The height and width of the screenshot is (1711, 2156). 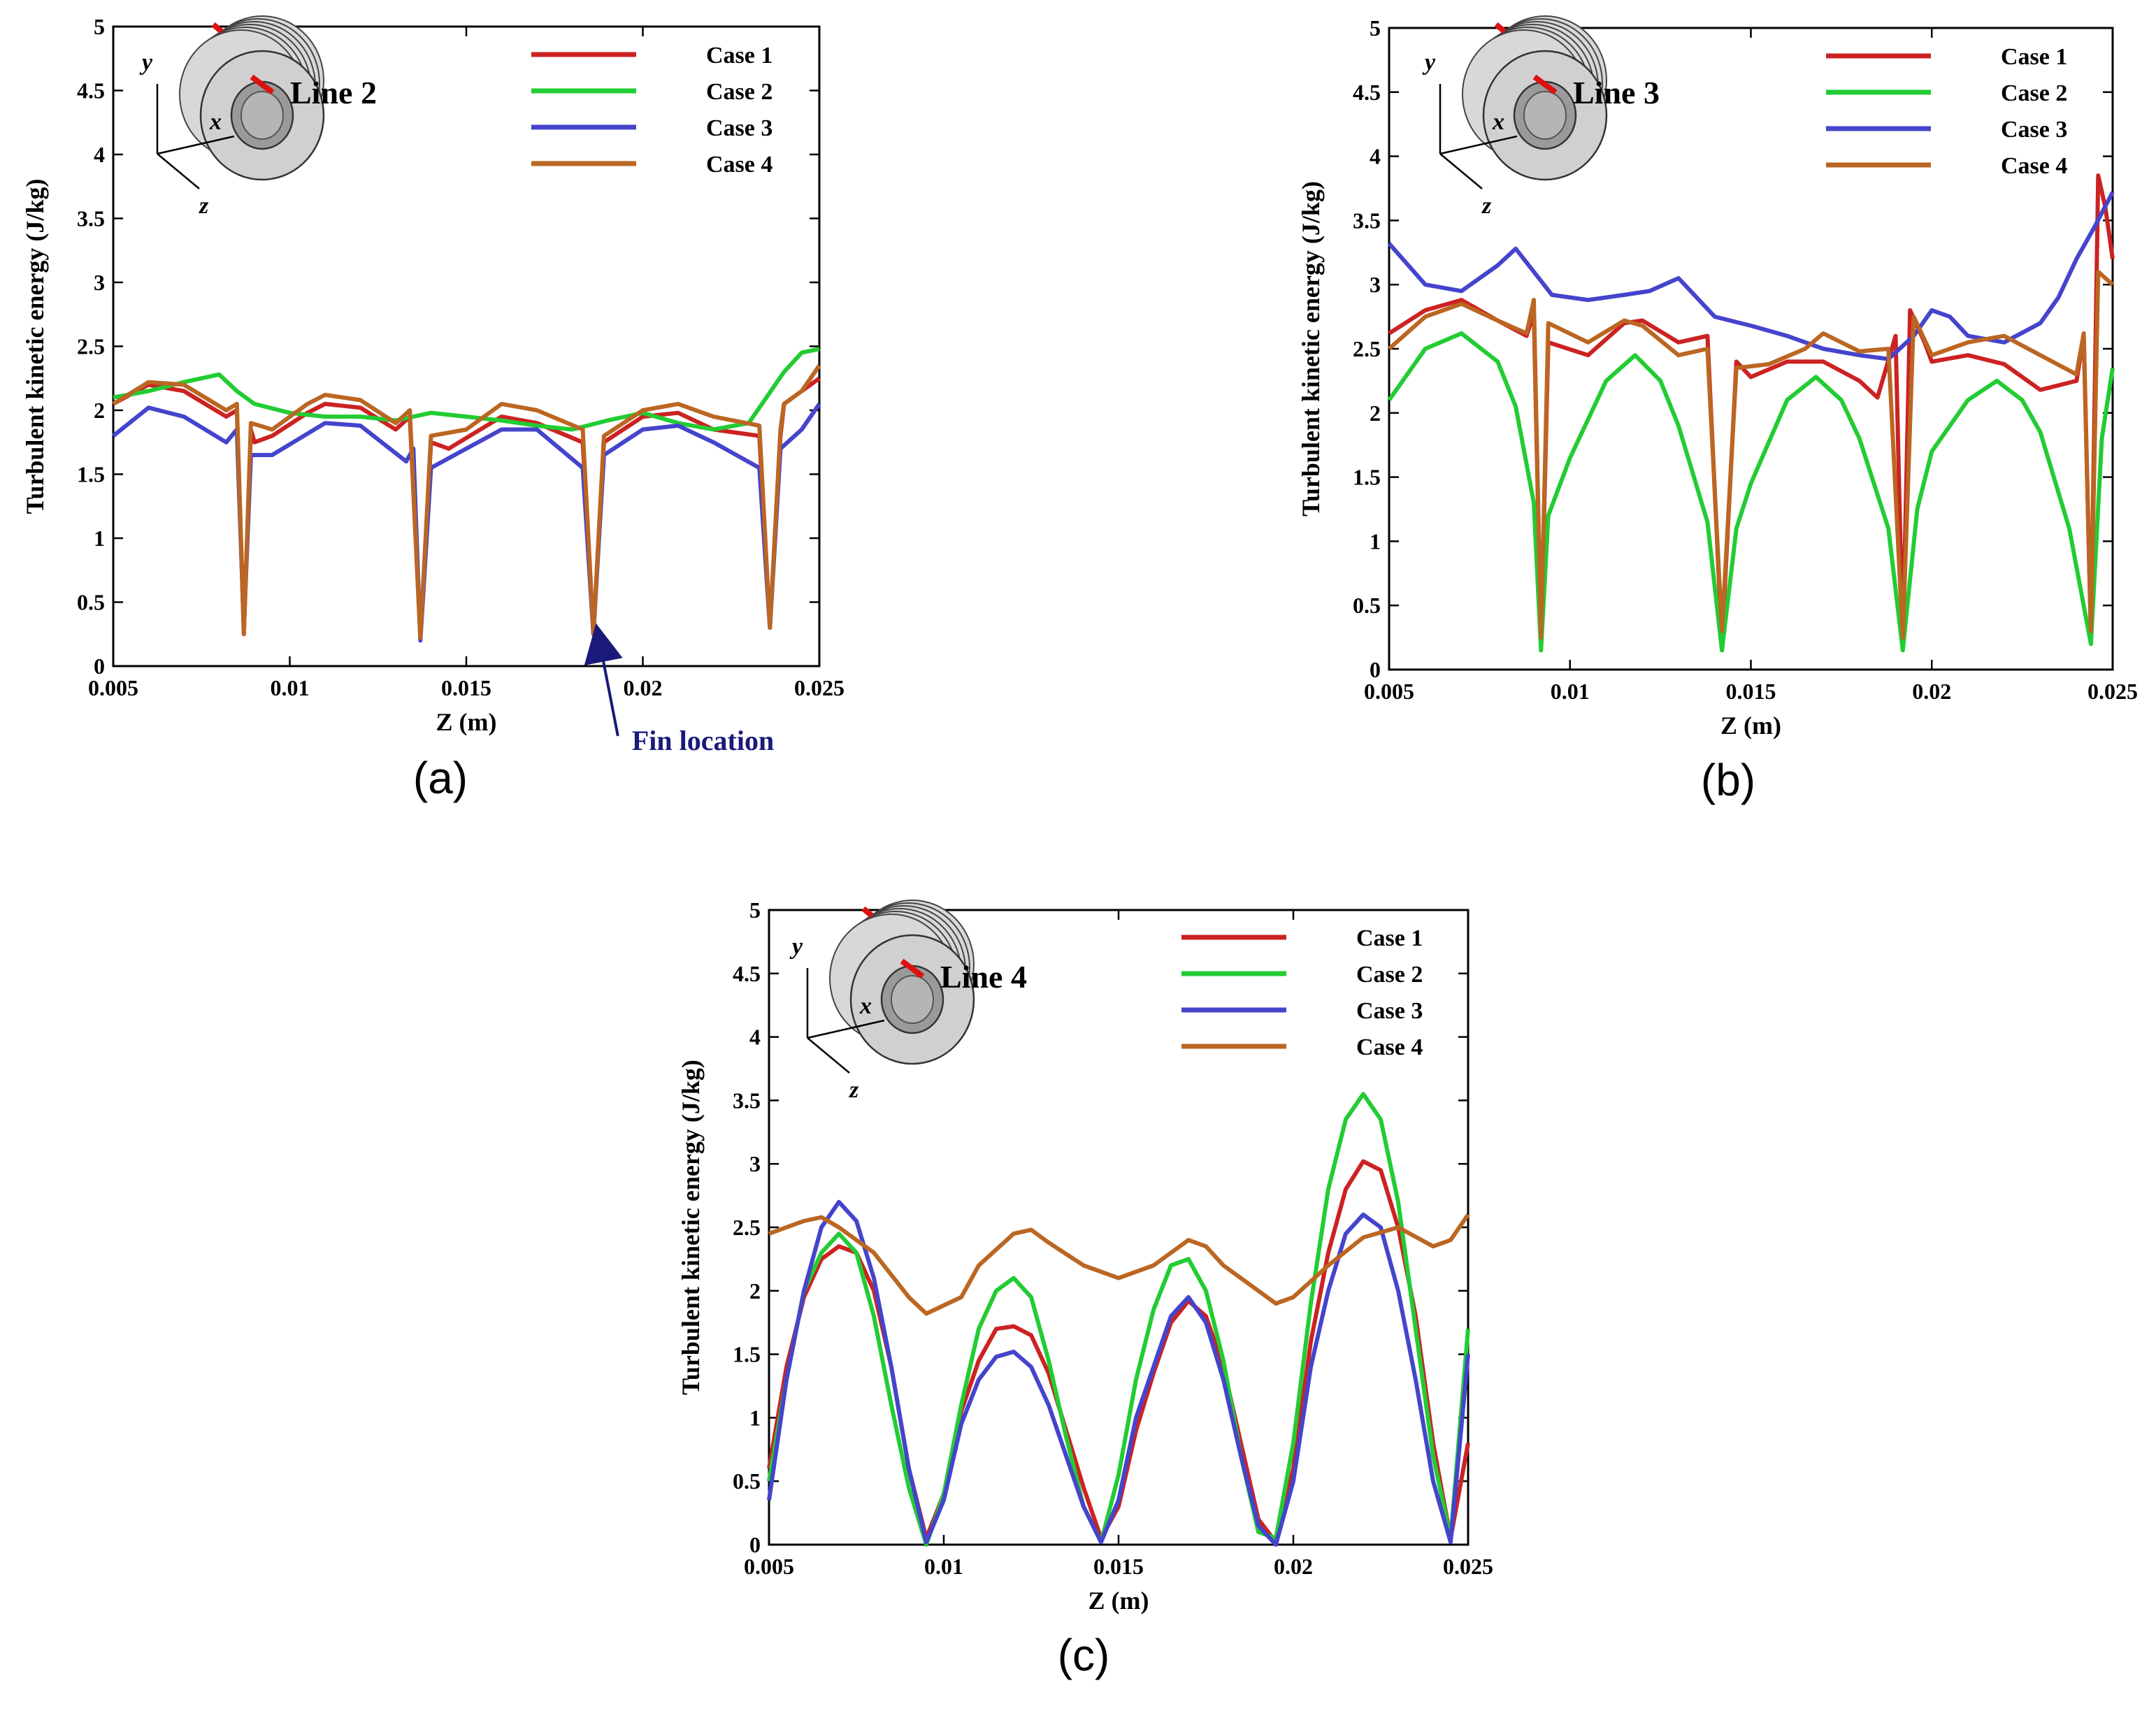 What do you see at coordinates (1728, 780) in the screenshot?
I see `panel-caption: (b)` at bounding box center [1728, 780].